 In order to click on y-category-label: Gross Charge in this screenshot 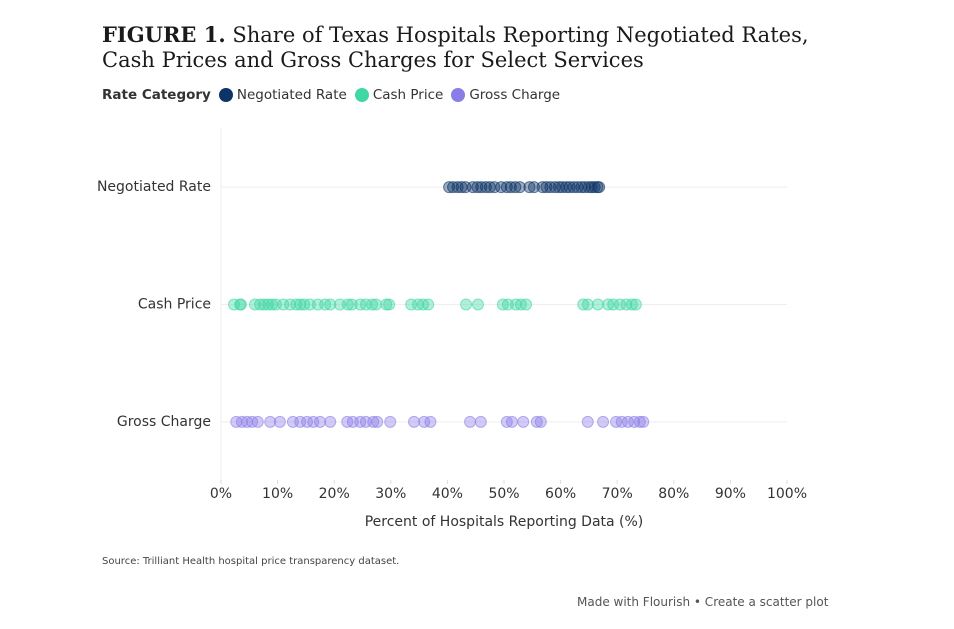, I will do `click(164, 422)`.